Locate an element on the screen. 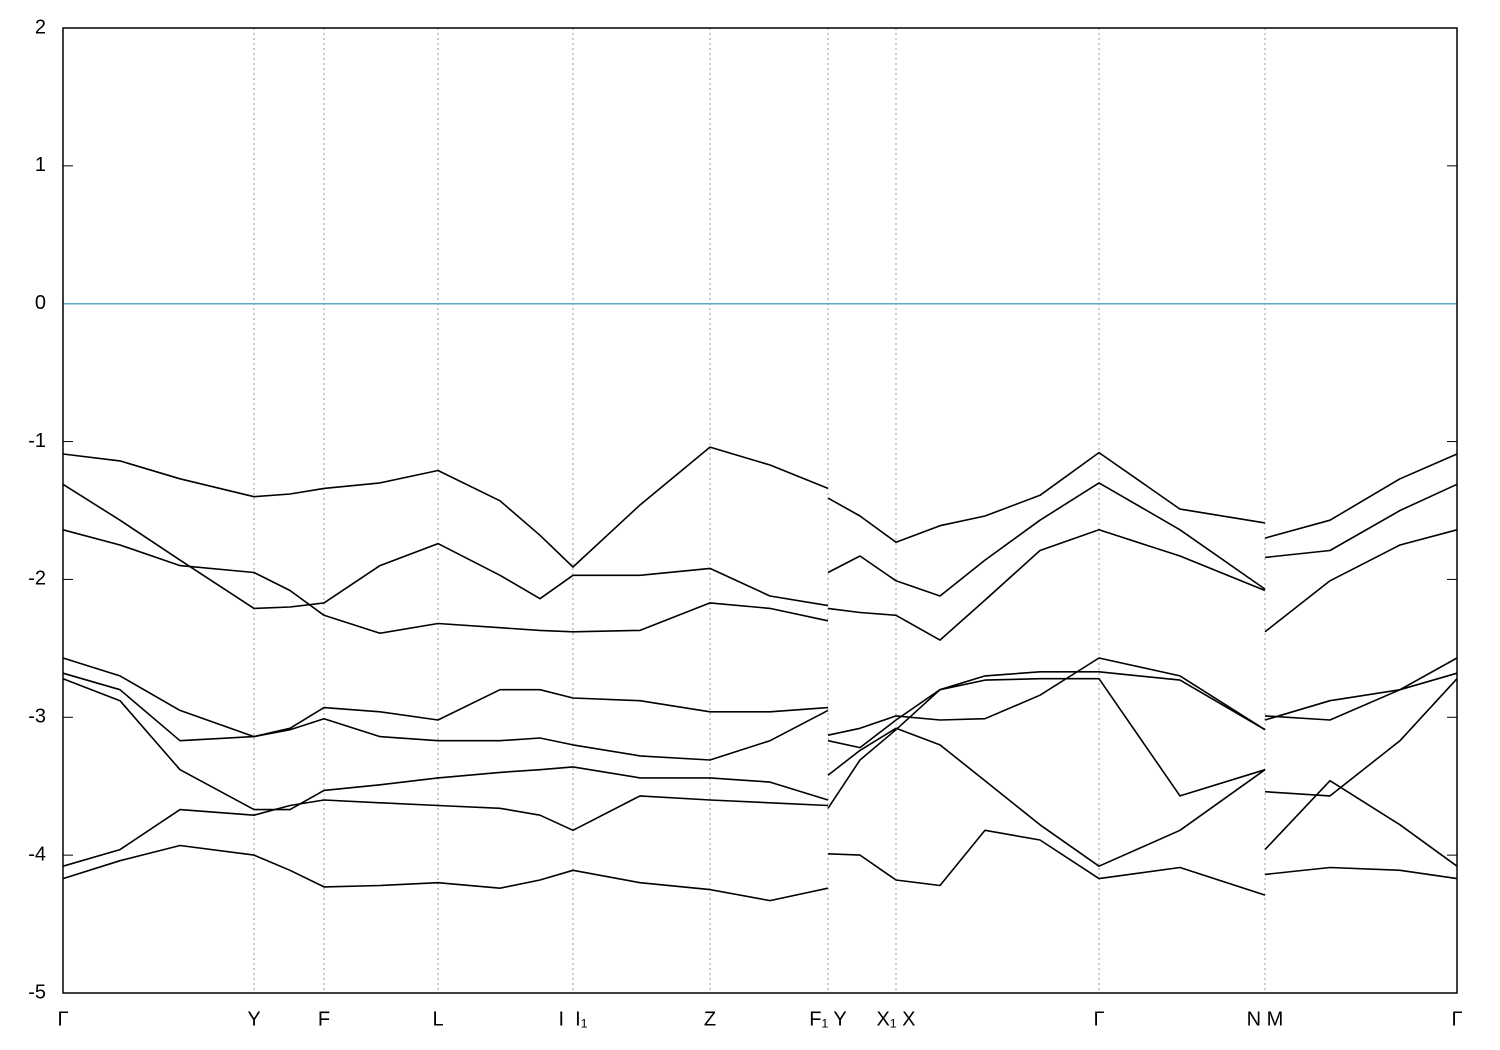 Image resolution: width=1500 pixels, height=1050 pixels. x-tick-label: Z is located at coordinates (710, 1019).